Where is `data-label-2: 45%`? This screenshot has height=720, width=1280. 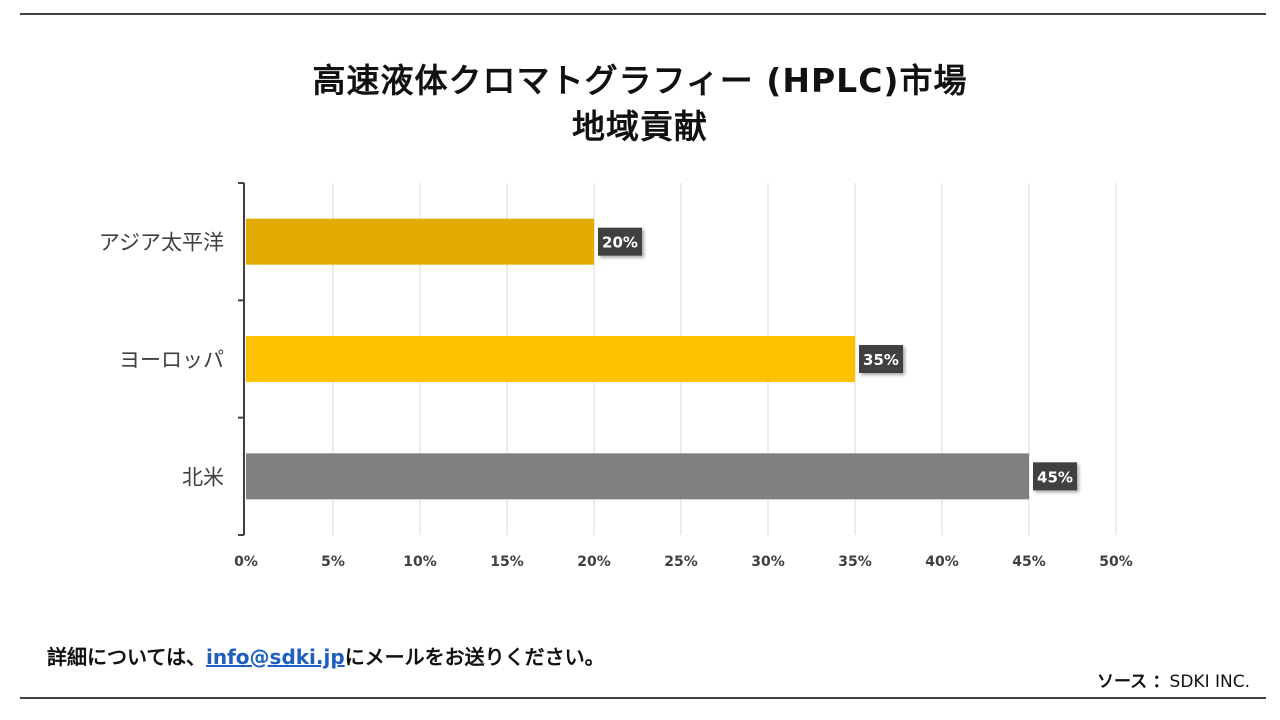 data-label-2: 45% is located at coordinates (1055, 477).